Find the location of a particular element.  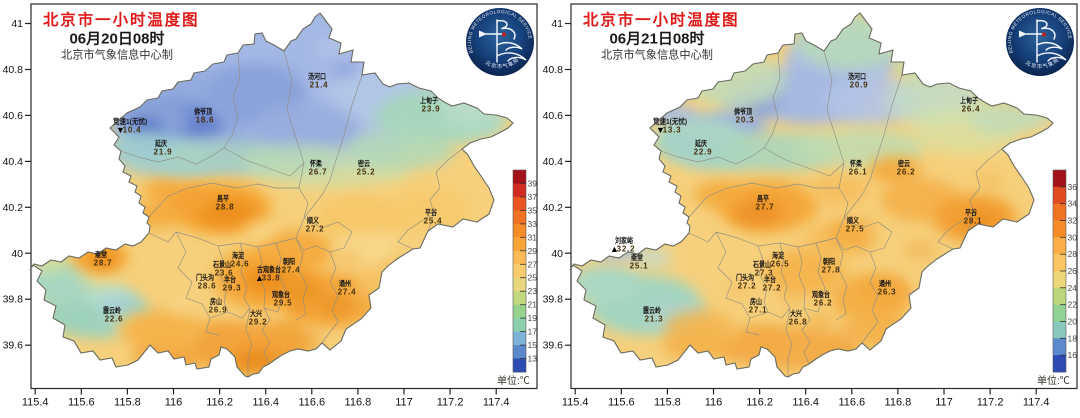

svg-text: 26 is located at coordinates (1073, 271).